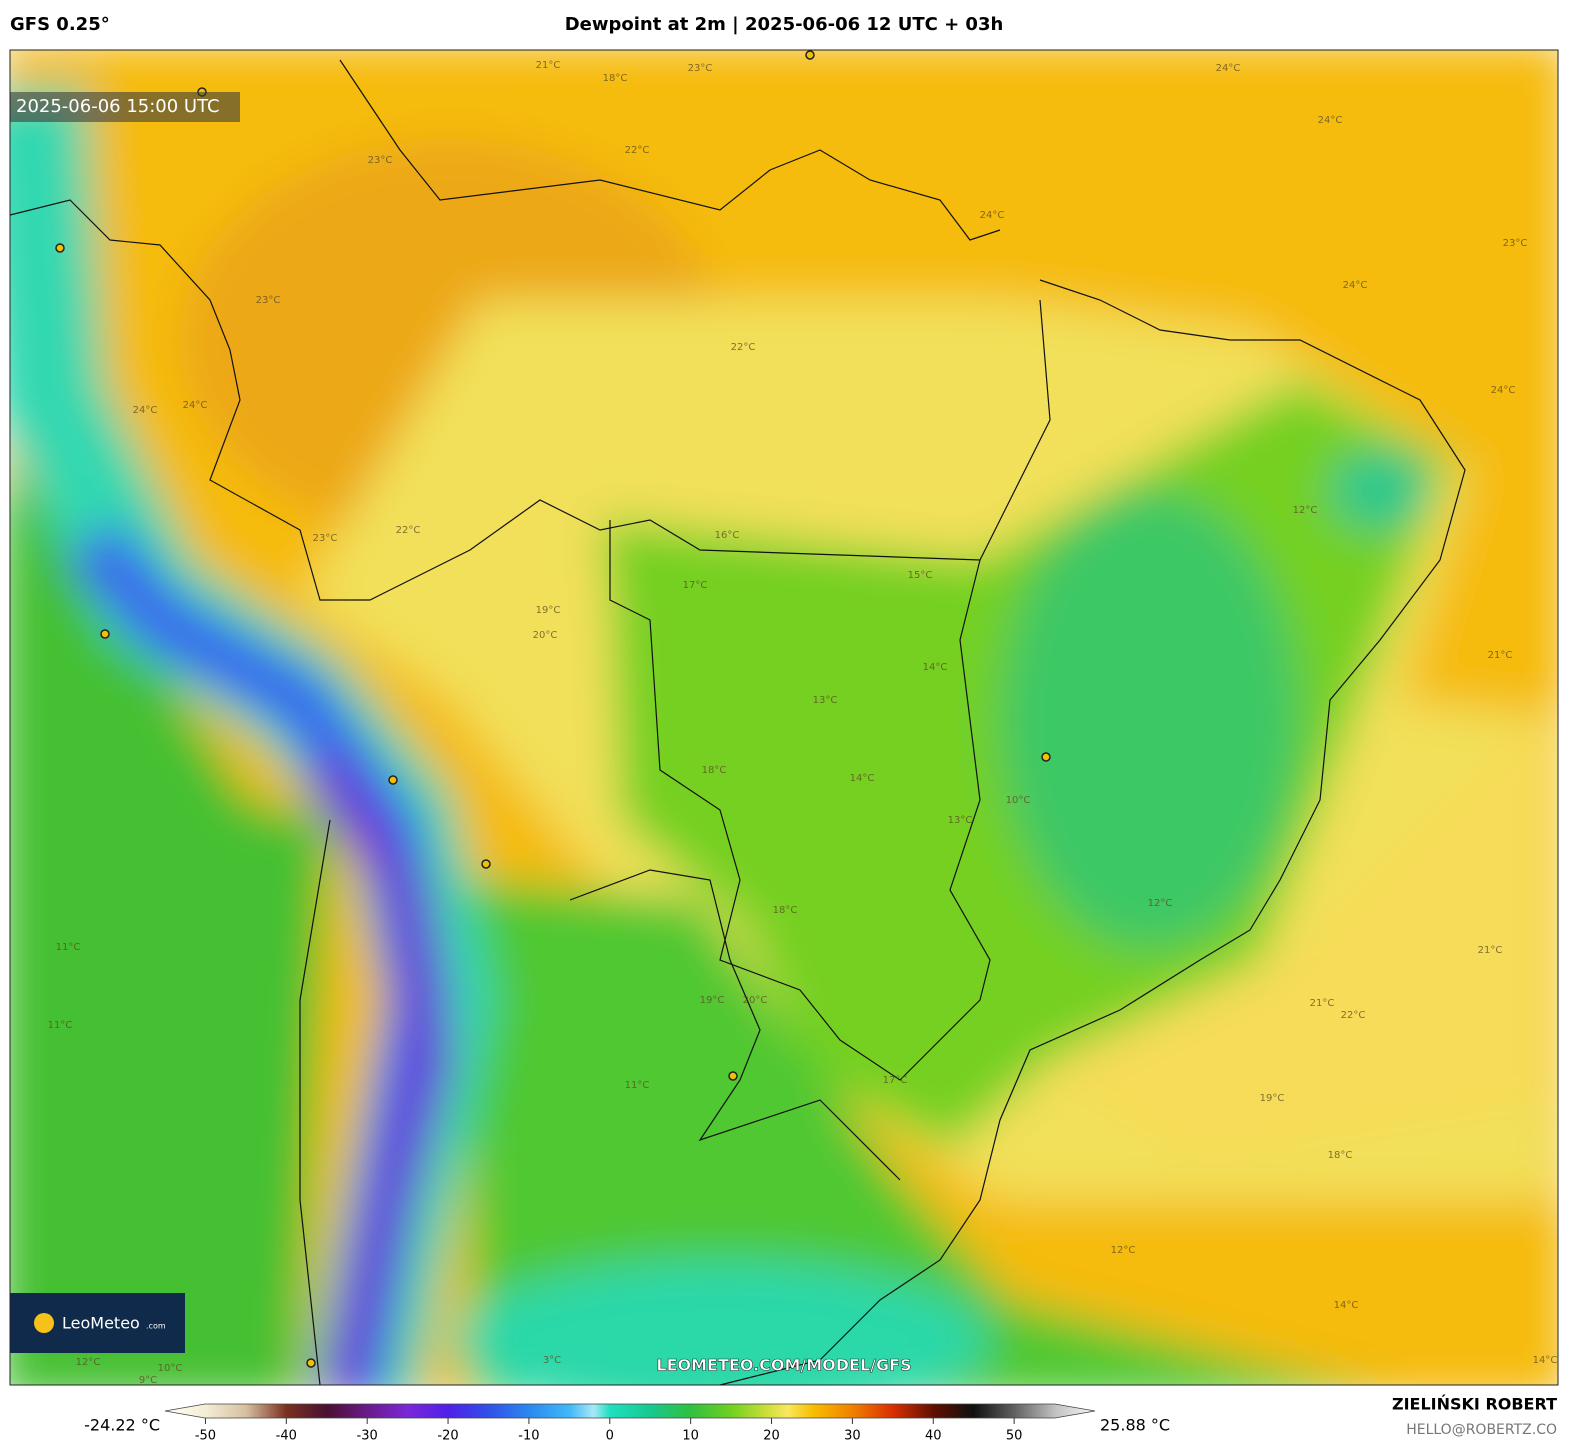 Image resolution: width=1570 pixels, height=1445 pixels. What do you see at coordinates (852, 1436) in the screenshot?
I see `colorbar-tick-label: 30` at bounding box center [852, 1436].